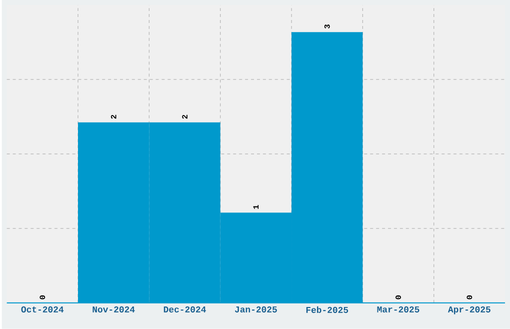 This screenshot has width=510, height=329. I want to click on x-tick-label: Oct-2024, so click(42, 309).